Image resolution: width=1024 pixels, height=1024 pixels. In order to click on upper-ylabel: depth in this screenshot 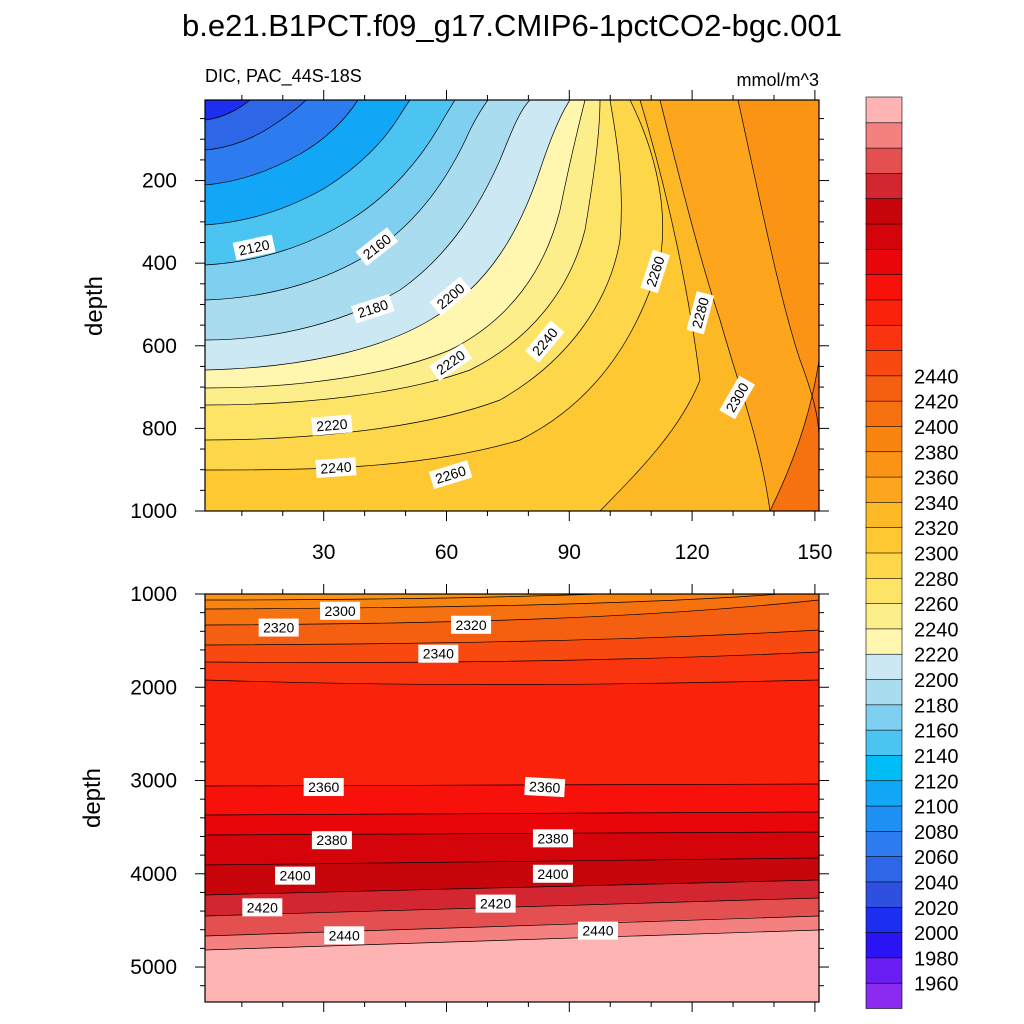, I will do `click(94, 306)`.